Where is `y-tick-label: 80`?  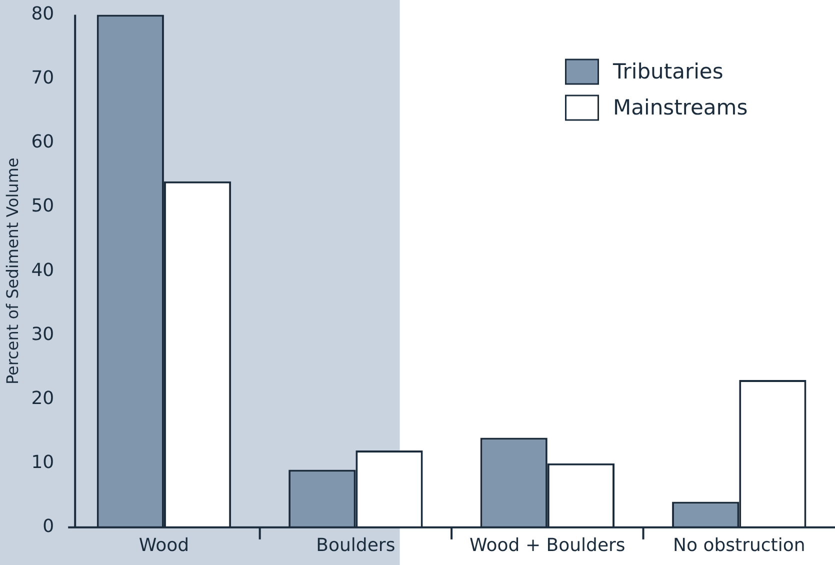
y-tick-label: 80 is located at coordinates (42, 13).